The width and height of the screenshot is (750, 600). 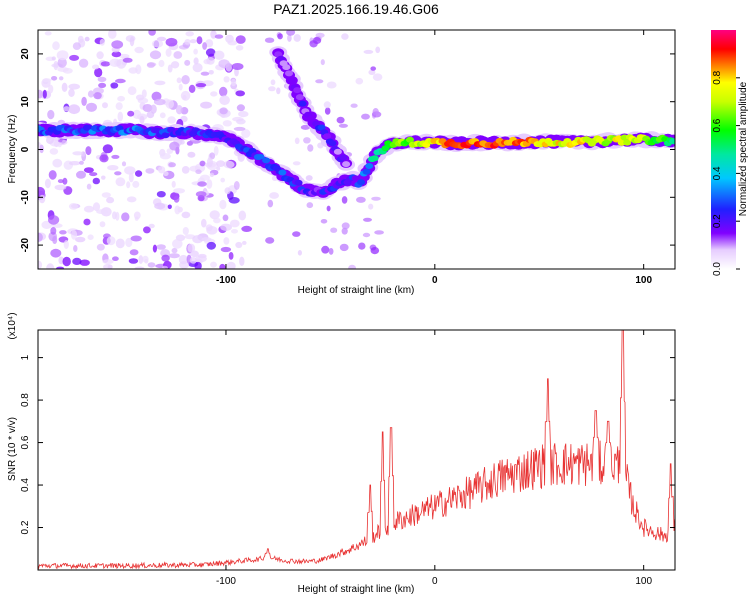 I want to click on snr-xtick-label: 0, so click(x=435, y=581).